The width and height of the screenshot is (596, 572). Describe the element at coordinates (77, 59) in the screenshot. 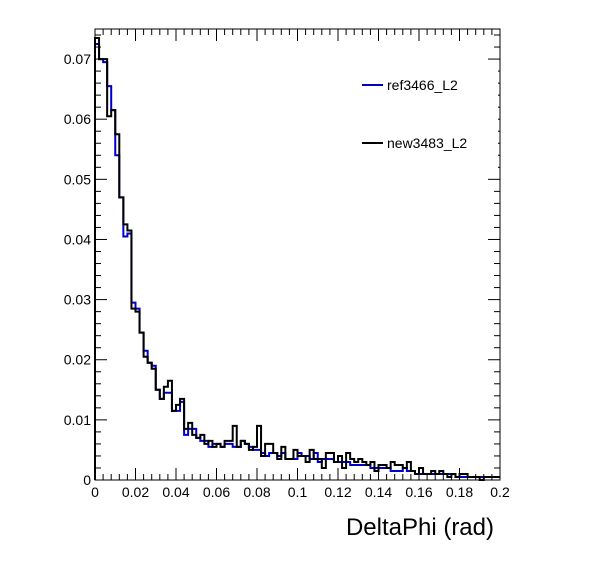

I see `y-tick-label: 0.07` at that location.